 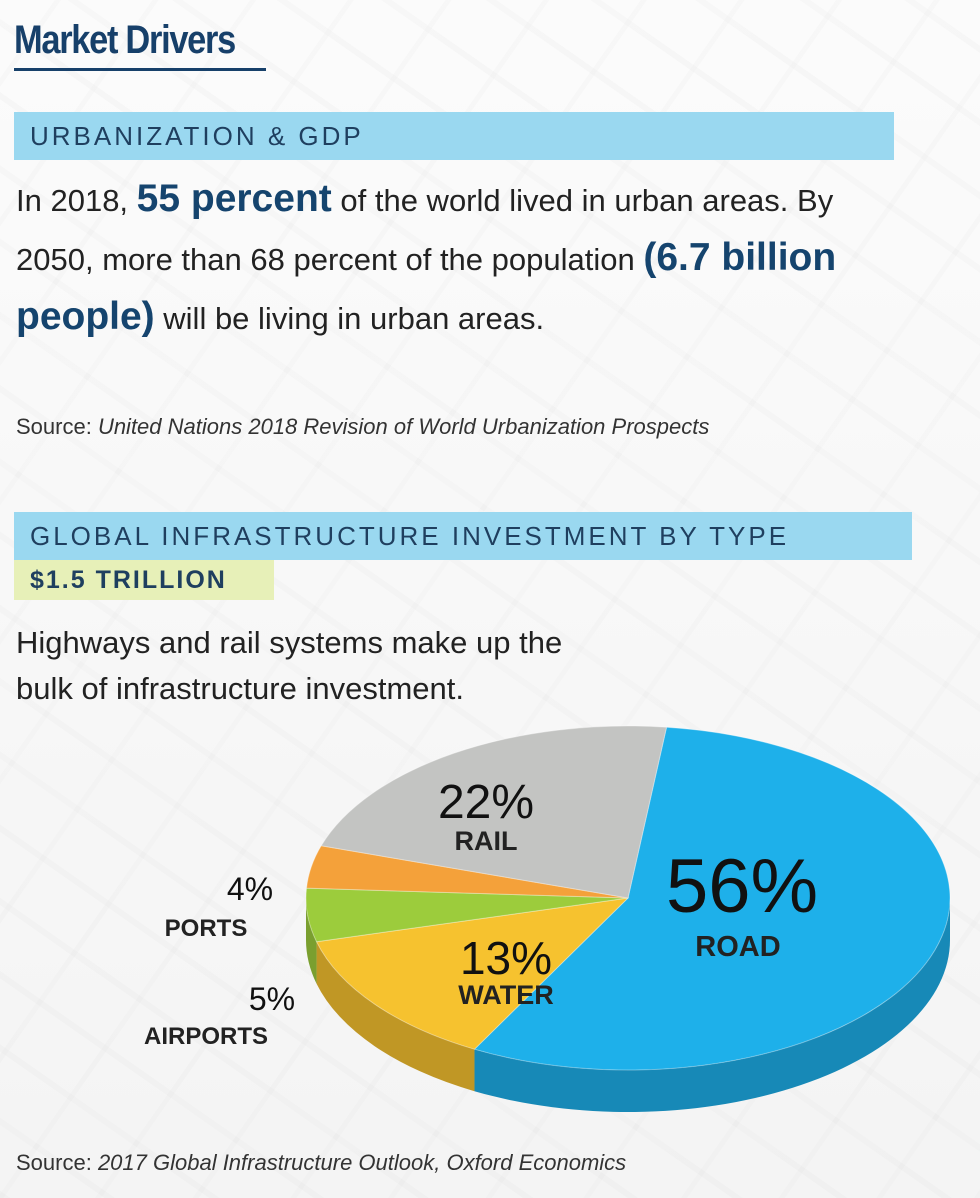 I want to click on pie-slice-water, so click(x=472, y=973).